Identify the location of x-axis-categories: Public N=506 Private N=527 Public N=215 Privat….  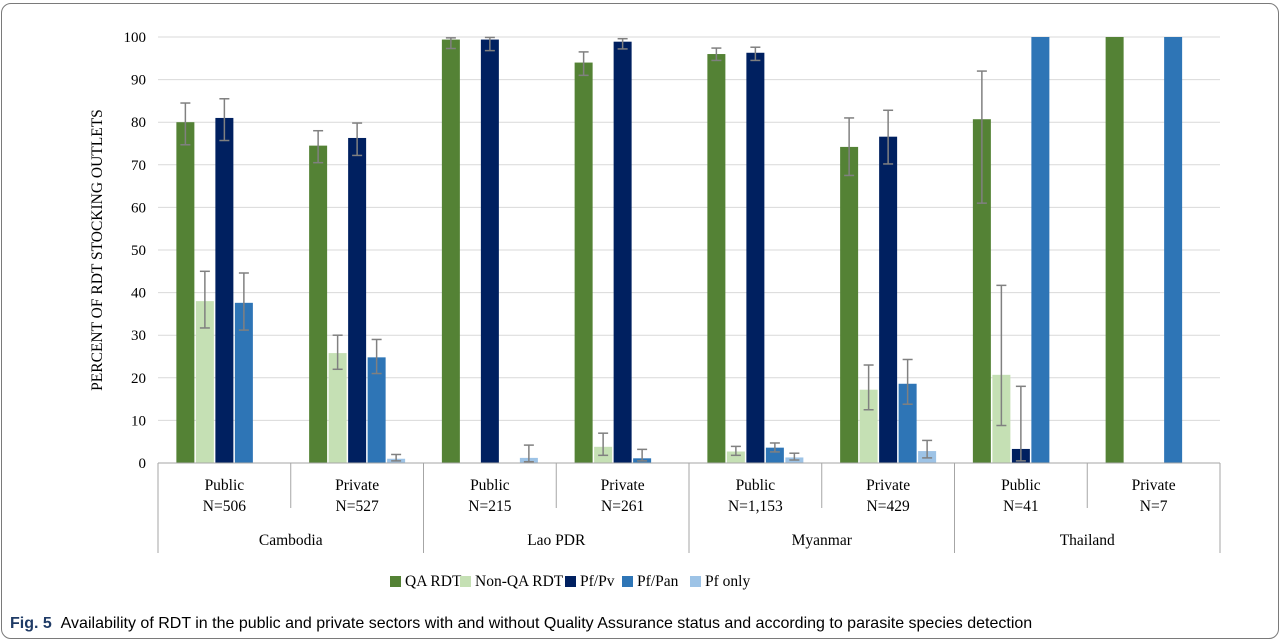
(689, 513).